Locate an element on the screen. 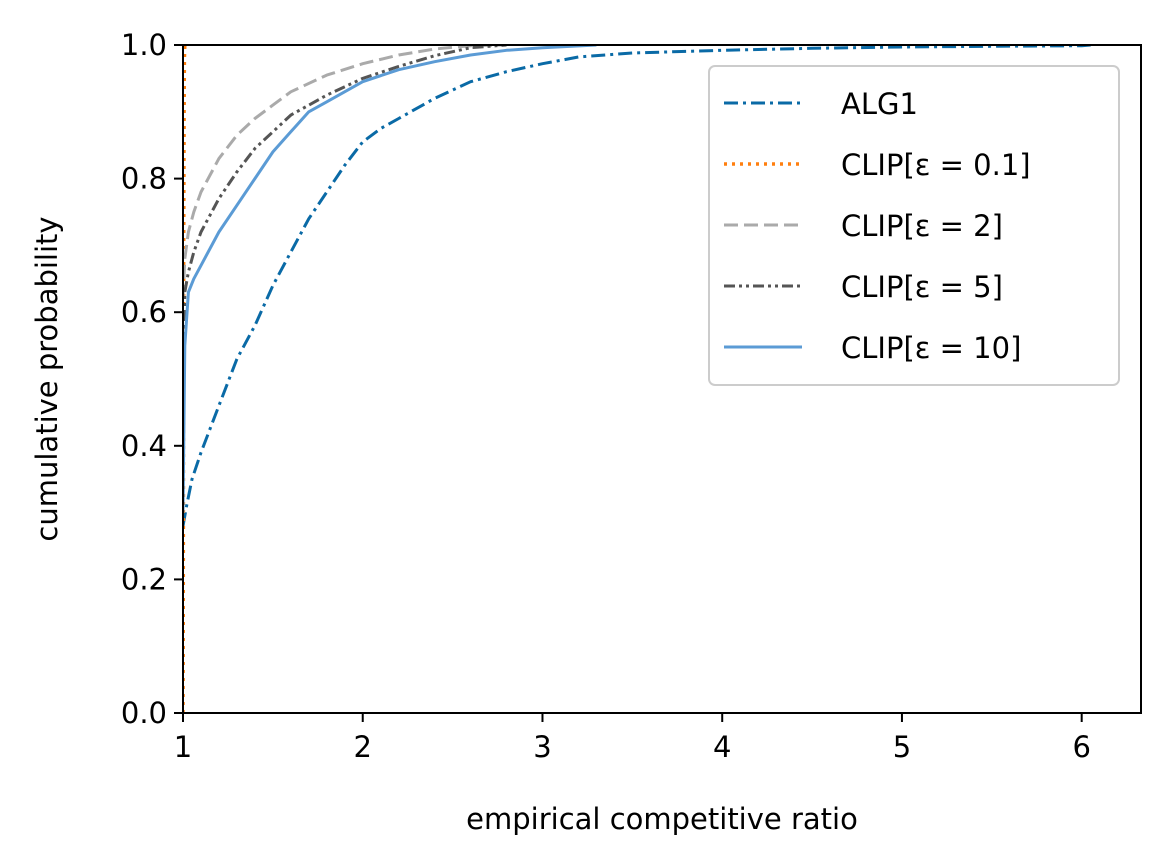  legend-label-0: ALG1 is located at coordinates (879, 104).